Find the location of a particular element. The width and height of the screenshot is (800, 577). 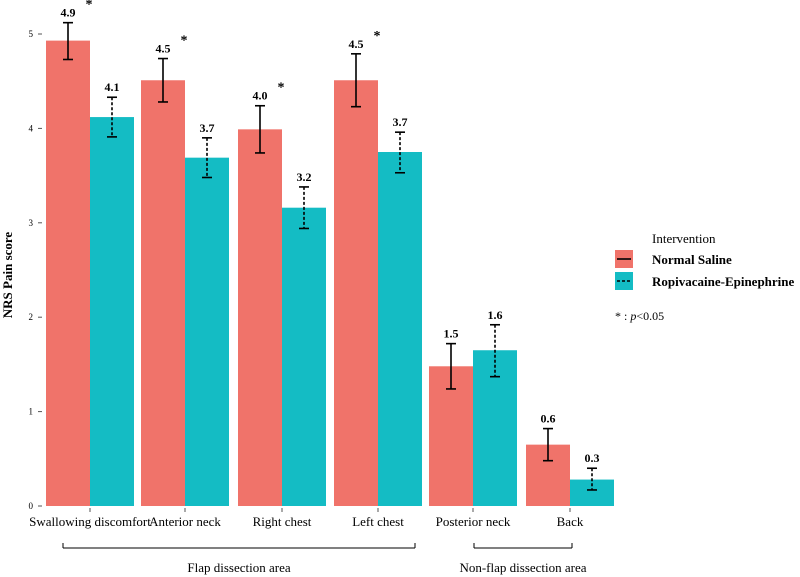

significance-note-threshold: <0.05 is located at coordinates (650, 316).